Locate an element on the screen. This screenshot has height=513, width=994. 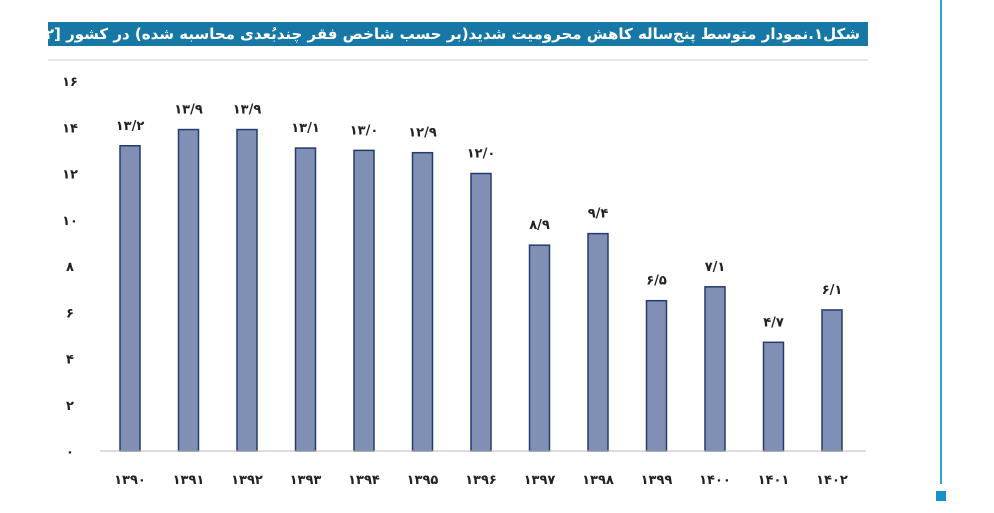
data-label: ۱۳/۲ is located at coordinates (130, 126).